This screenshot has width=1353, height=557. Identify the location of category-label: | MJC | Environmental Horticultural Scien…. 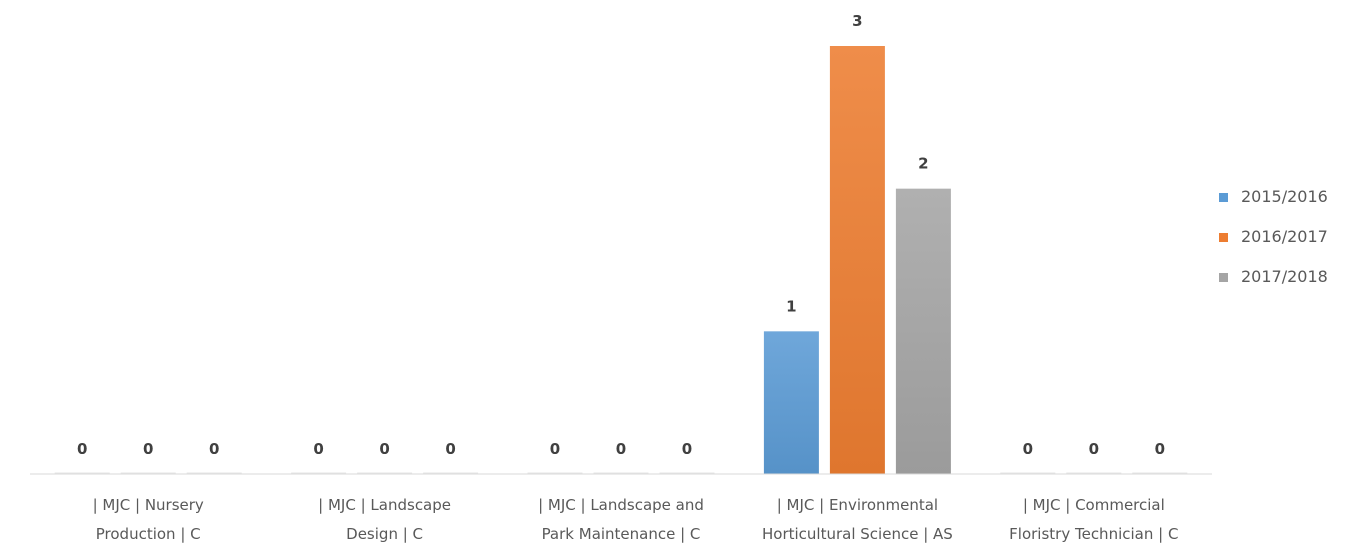
(857, 519).